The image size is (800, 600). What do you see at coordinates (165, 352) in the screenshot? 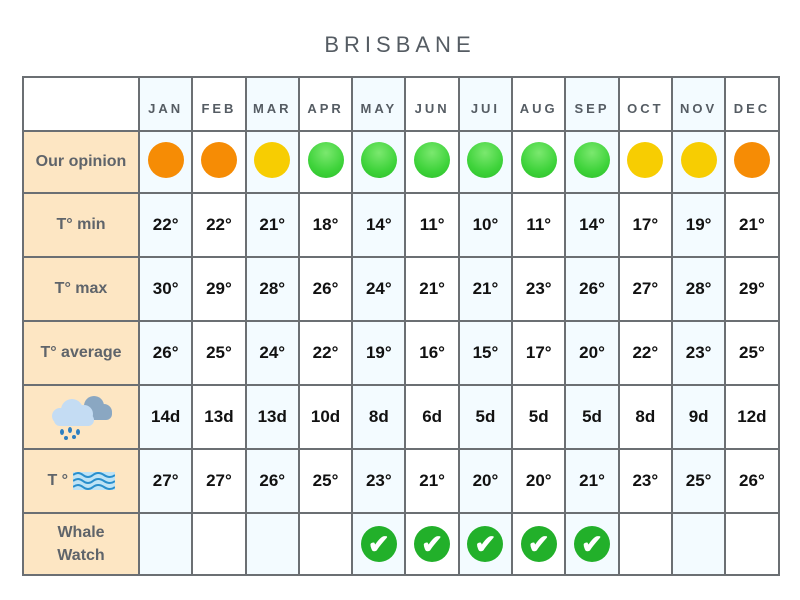
I see `tavg-value: 26°` at bounding box center [165, 352].